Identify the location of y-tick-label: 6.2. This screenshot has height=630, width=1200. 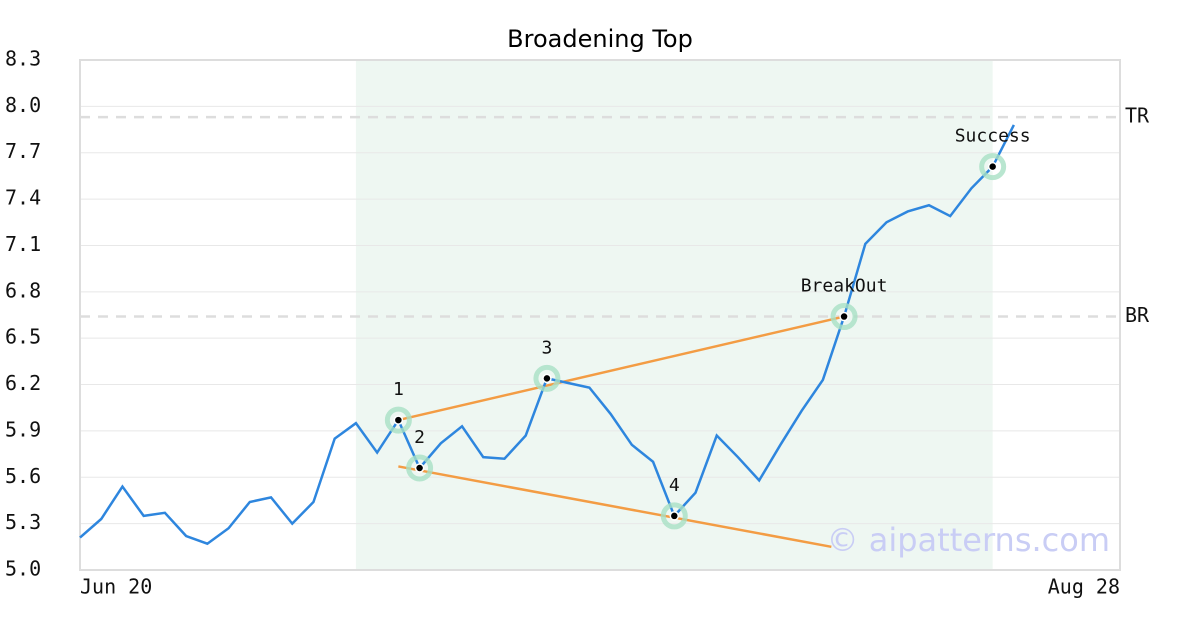
(23, 383).